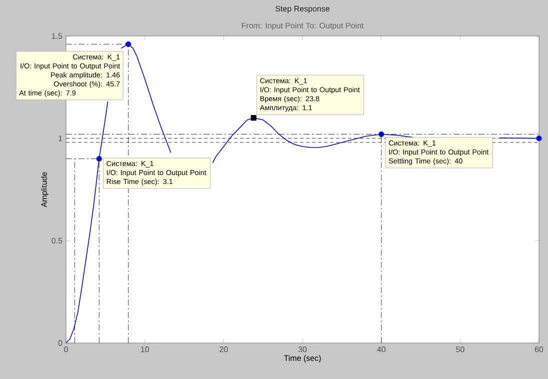  What do you see at coordinates (302, 349) in the screenshot?
I see `x-tick-label: 30` at bounding box center [302, 349].